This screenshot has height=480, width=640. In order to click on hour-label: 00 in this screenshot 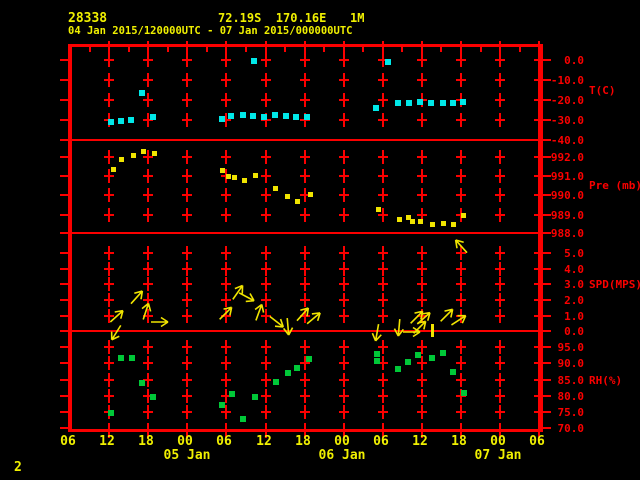, I will do `click(498, 441)`.